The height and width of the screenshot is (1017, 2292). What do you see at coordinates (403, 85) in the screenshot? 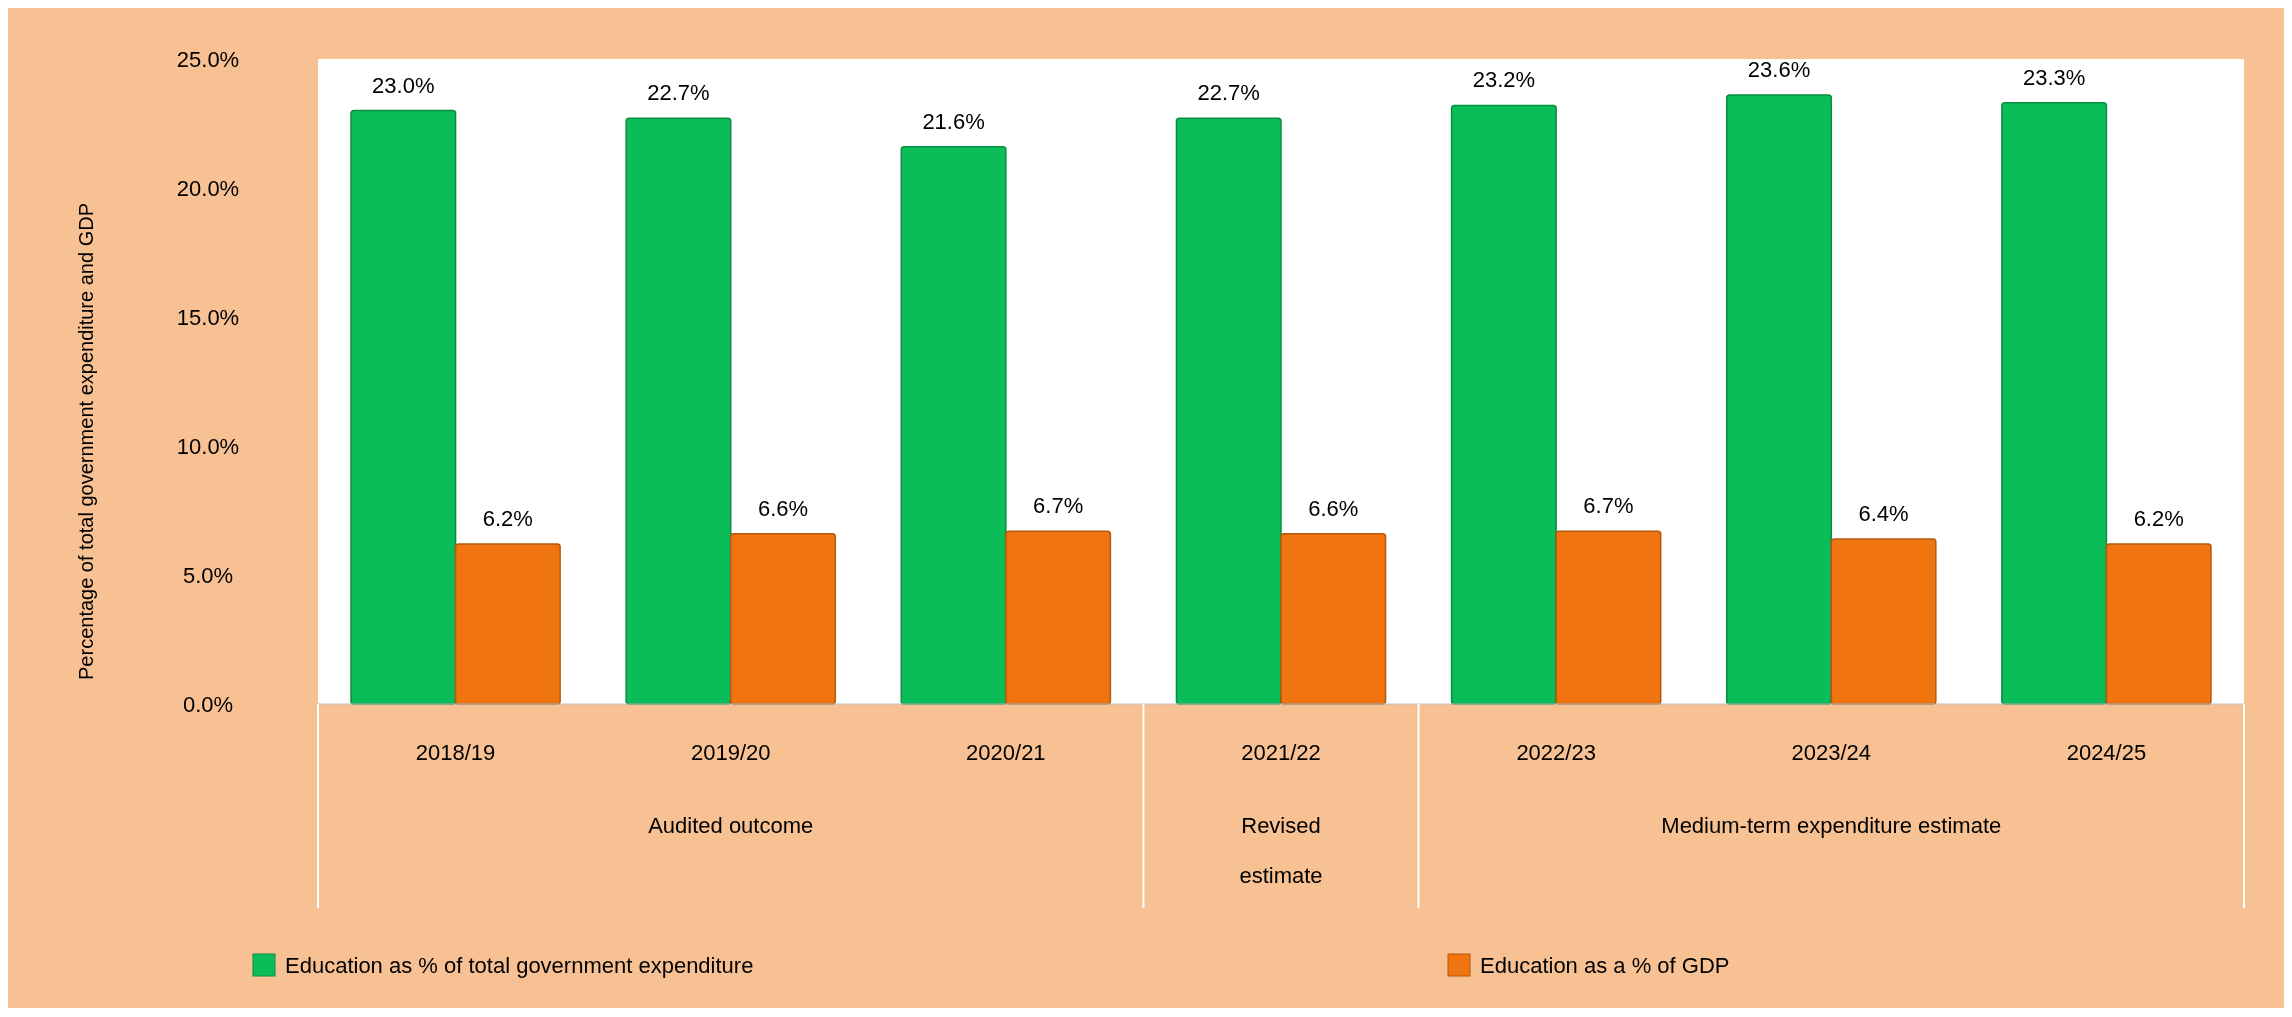
I see `data-label: 23.0%` at bounding box center [403, 85].